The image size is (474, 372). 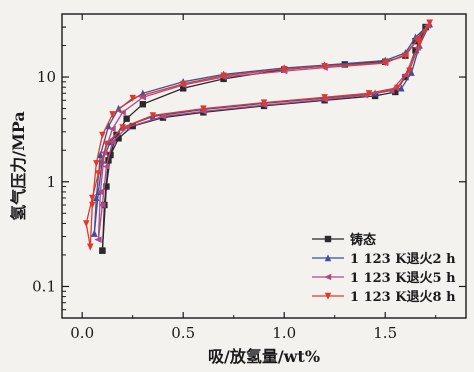 What do you see at coordinates (183, 333) in the screenshot?
I see `x-tick-label: 0.5` at bounding box center [183, 333].